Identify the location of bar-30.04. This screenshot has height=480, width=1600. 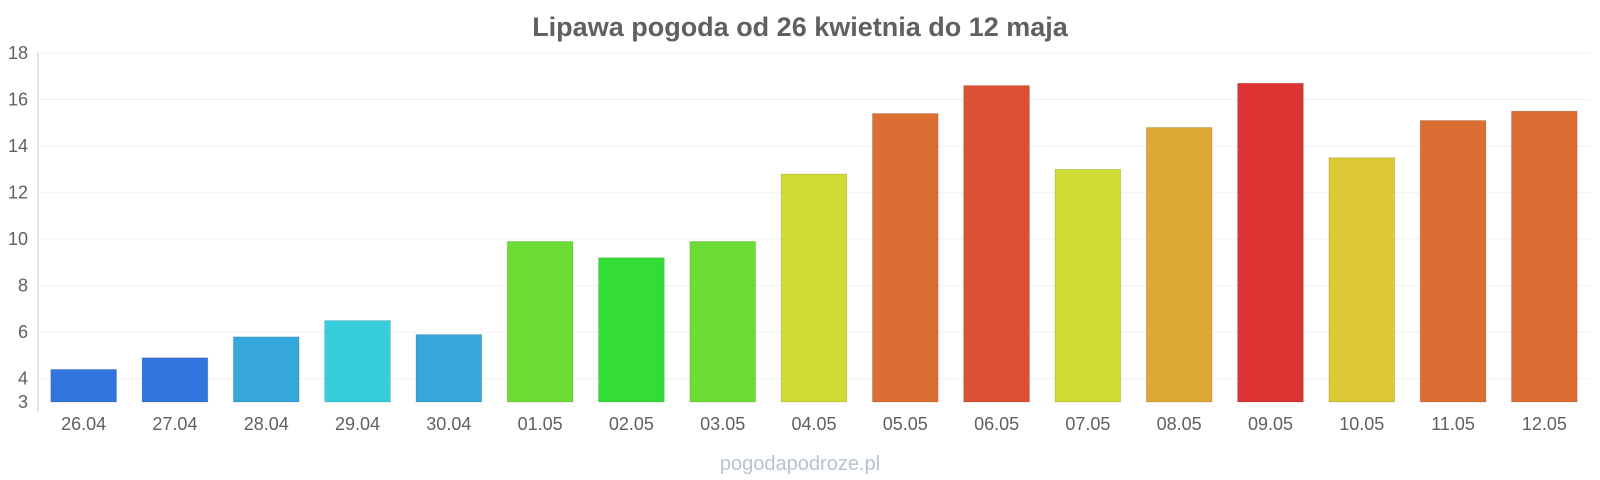
(449, 368).